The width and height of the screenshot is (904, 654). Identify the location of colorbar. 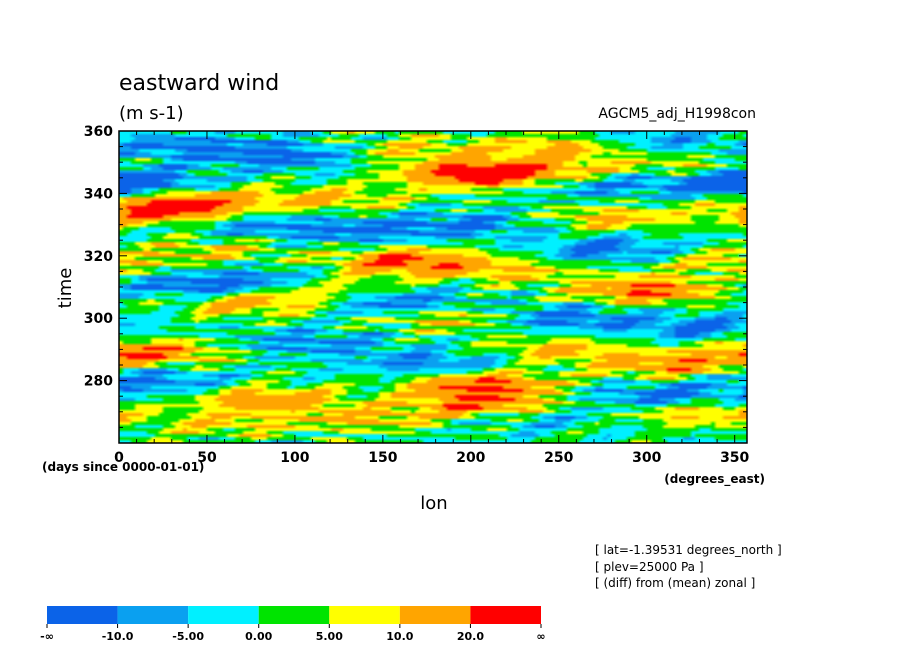
(294, 615).